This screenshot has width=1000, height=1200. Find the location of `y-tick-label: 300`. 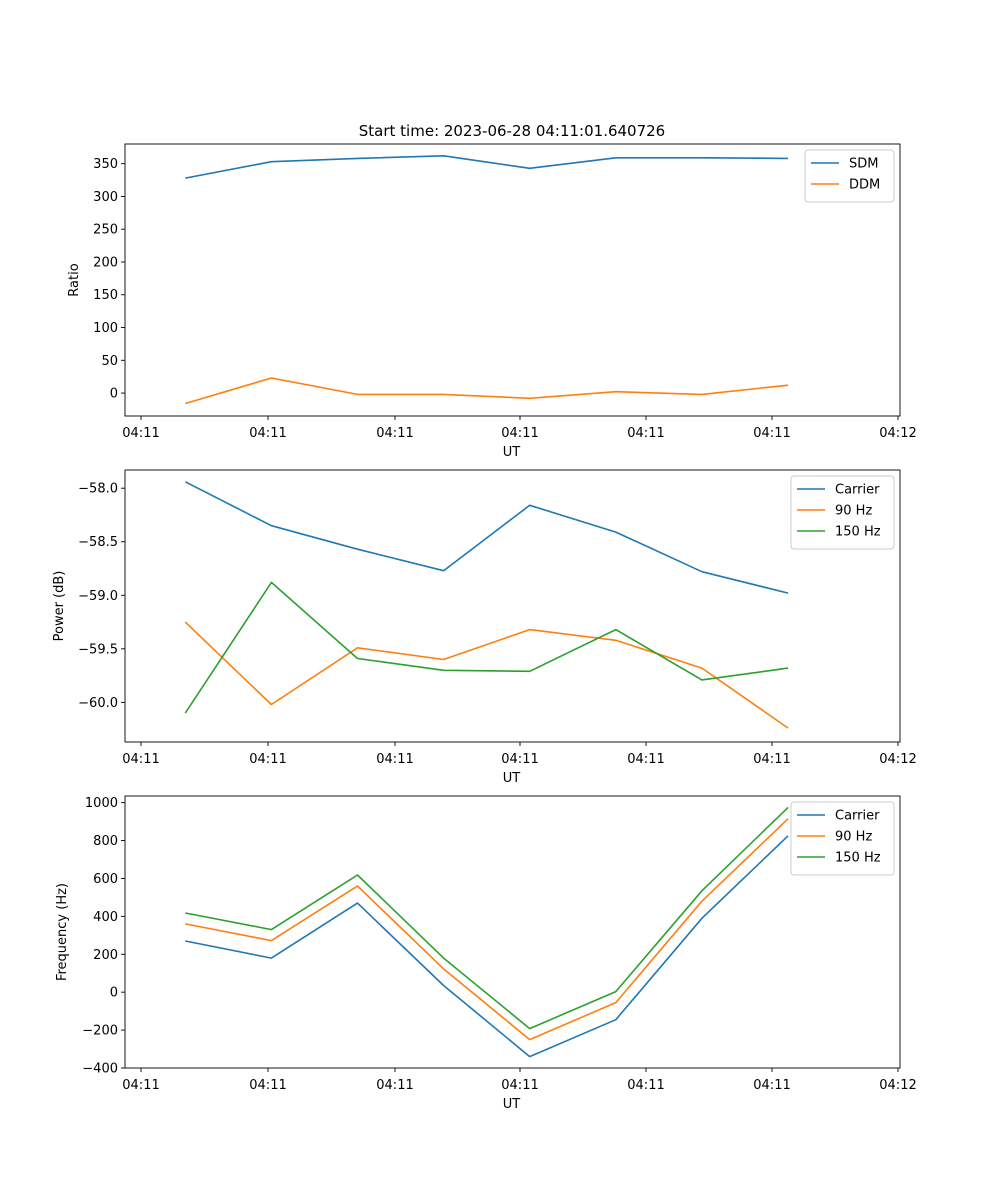

y-tick-label: 300 is located at coordinates (105, 197).